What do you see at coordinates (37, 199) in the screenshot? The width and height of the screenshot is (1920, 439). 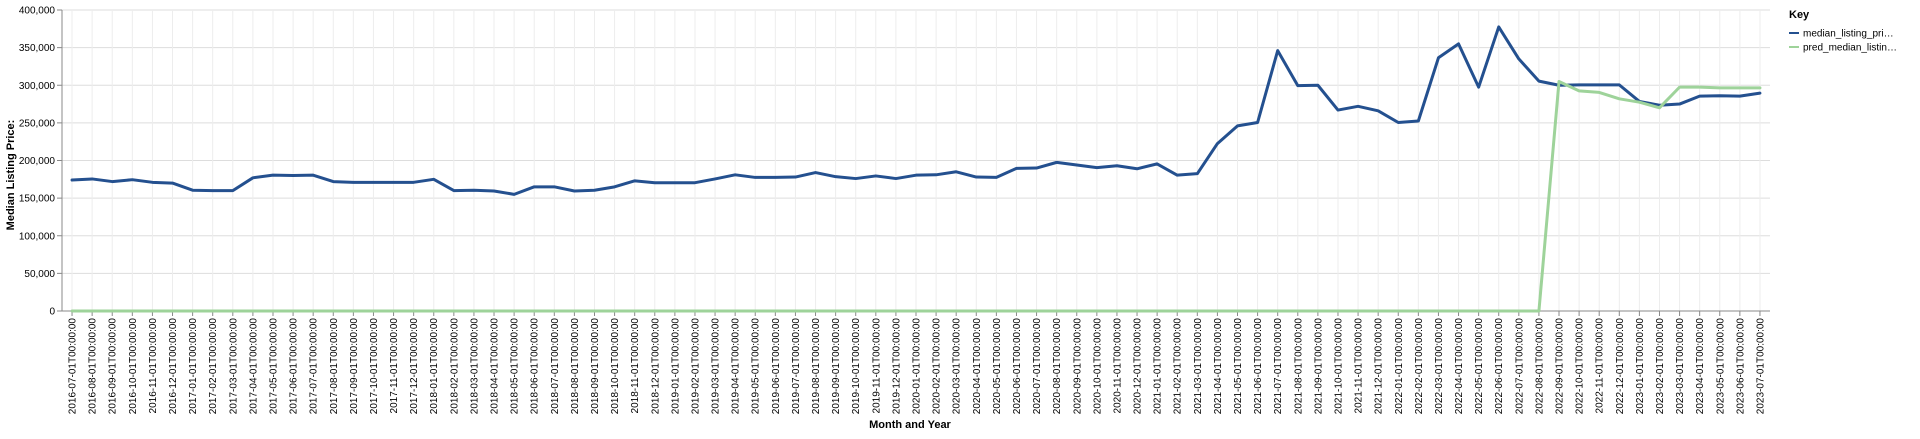 I see `y-tick-label: 150,000` at bounding box center [37, 199].